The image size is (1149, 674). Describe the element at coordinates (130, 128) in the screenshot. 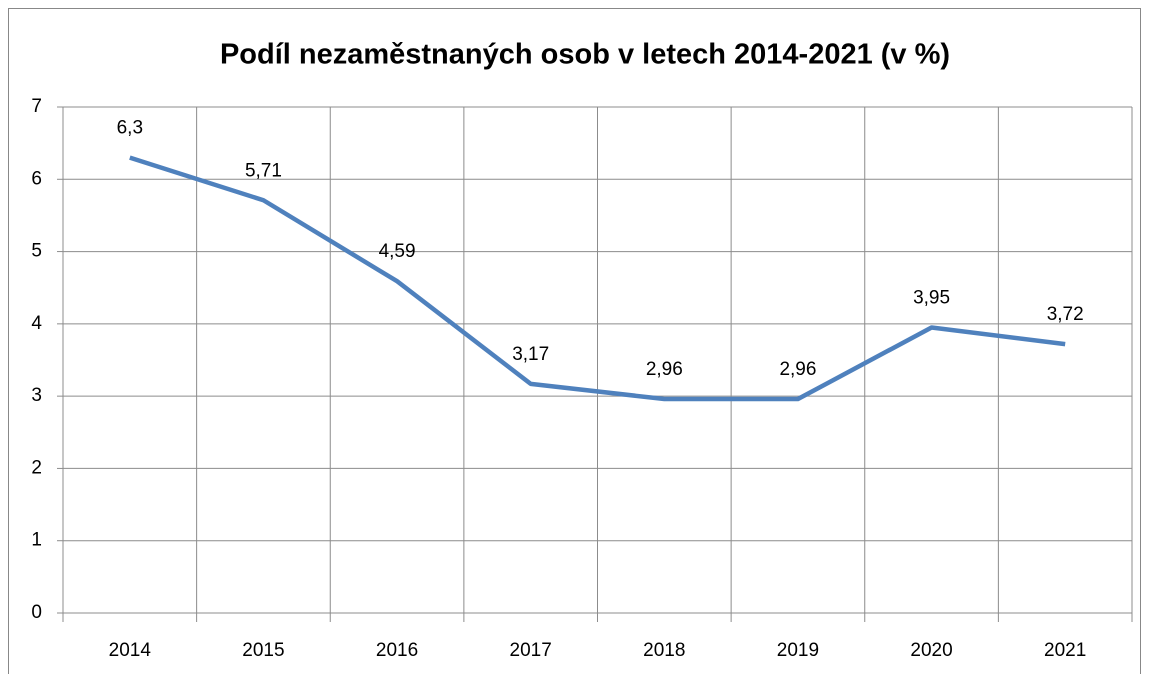

I see `data-label: 6,3` at that location.